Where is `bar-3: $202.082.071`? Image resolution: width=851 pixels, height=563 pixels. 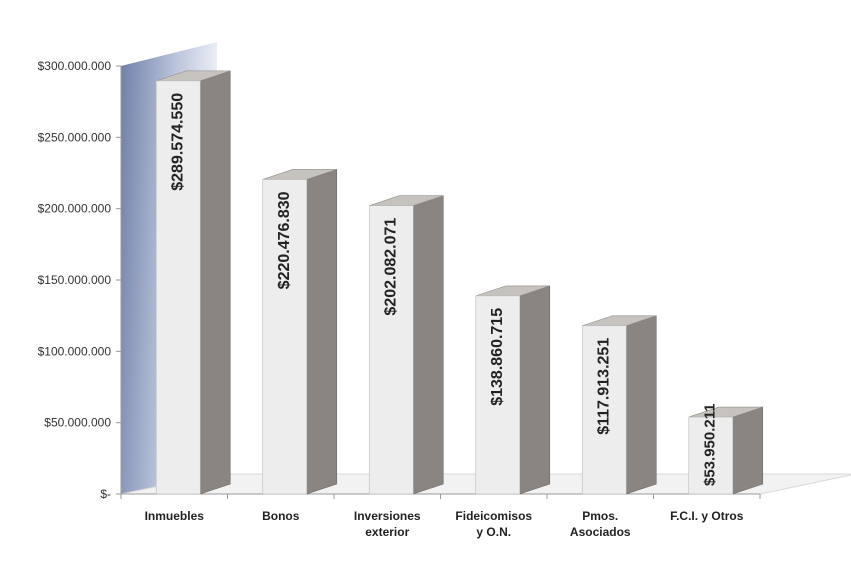
bar-3: $202.082.071 is located at coordinates (406, 345).